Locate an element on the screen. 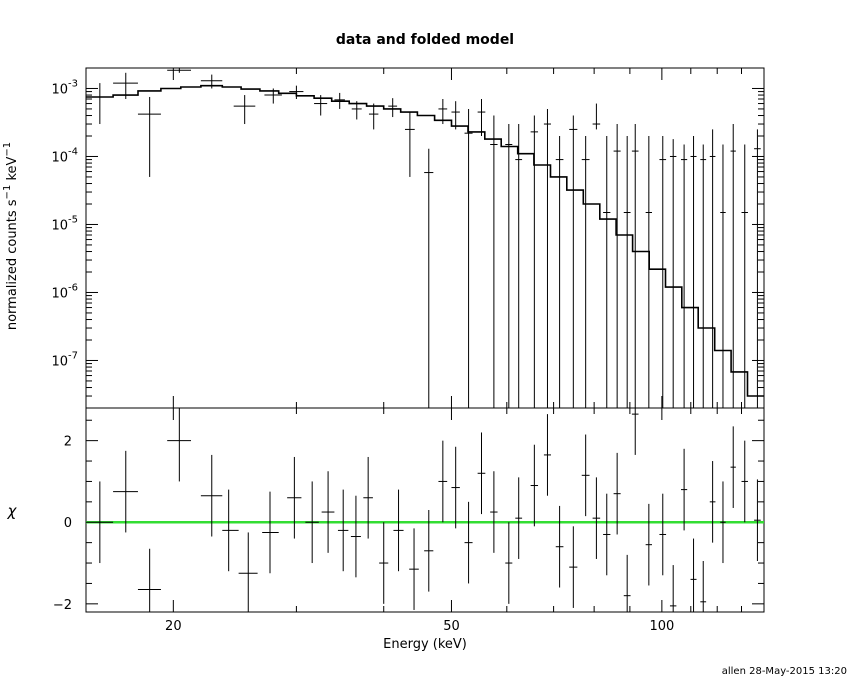 The width and height of the screenshot is (850, 680). top-y-tick-label: 10⁻⁷ is located at coordinates (64, 359).